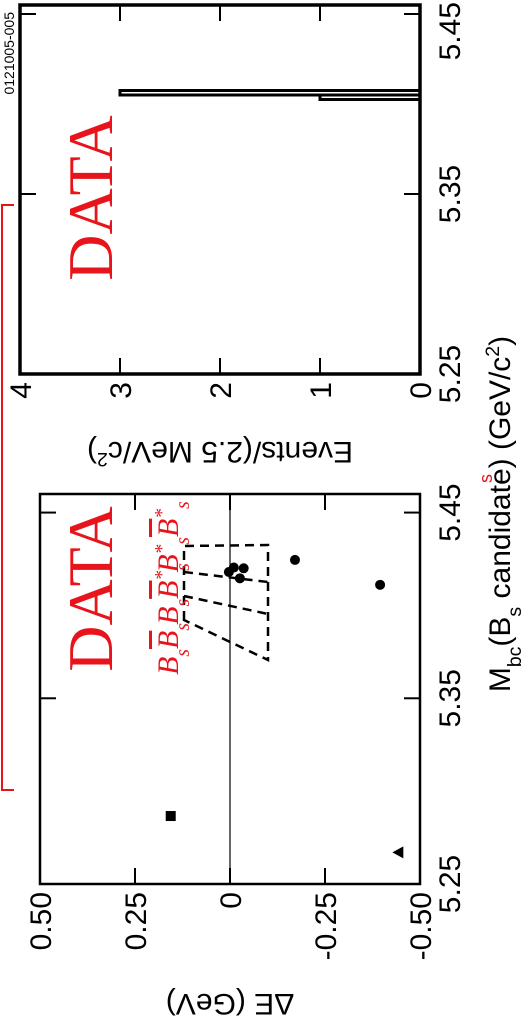 The image size is (527, 1034). I want to click on signal-regions, so click(226, 602).